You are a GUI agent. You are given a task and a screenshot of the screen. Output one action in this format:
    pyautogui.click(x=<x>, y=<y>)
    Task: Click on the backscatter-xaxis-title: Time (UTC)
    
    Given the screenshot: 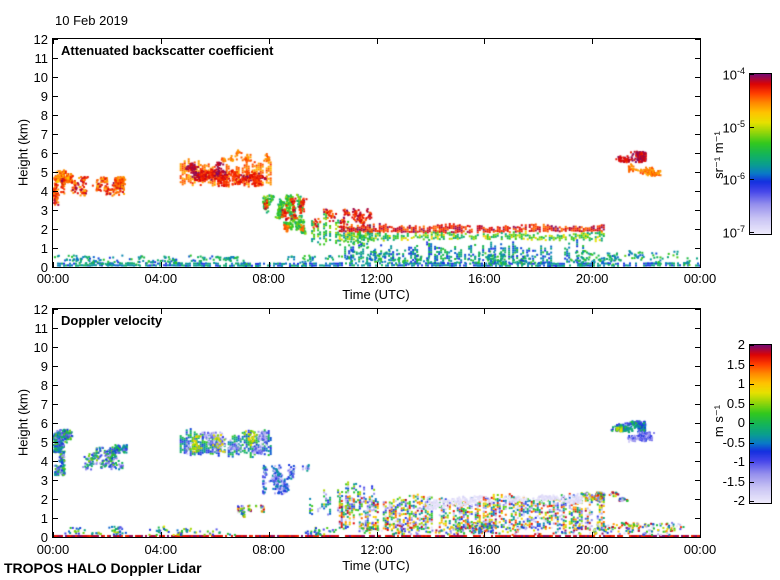 What is the action you would take?
    pyautogui.click(x=376, y=294)
    